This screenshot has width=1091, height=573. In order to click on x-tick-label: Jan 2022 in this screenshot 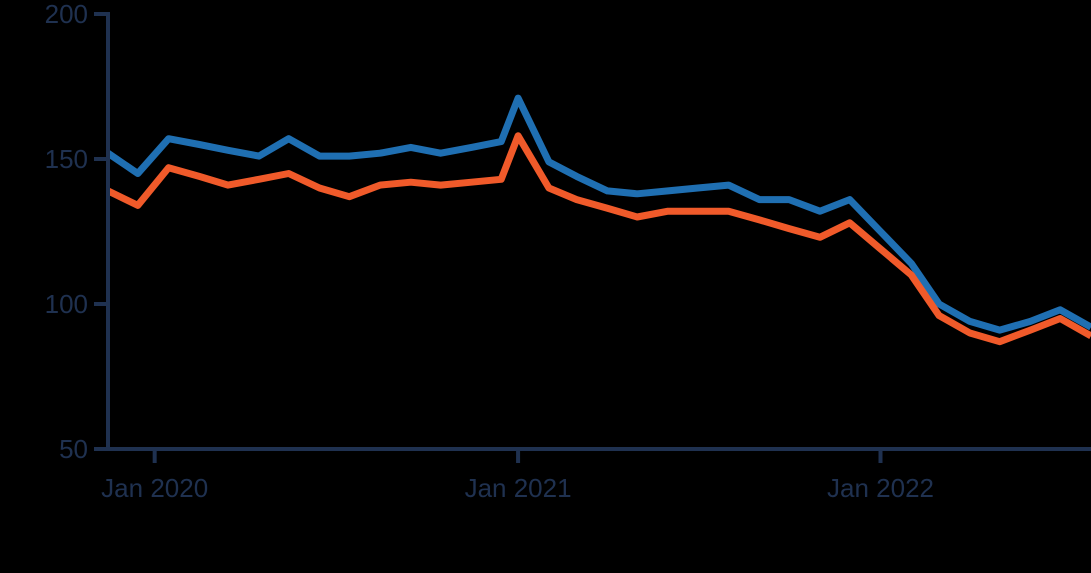, I will do `click(880, 488)`.